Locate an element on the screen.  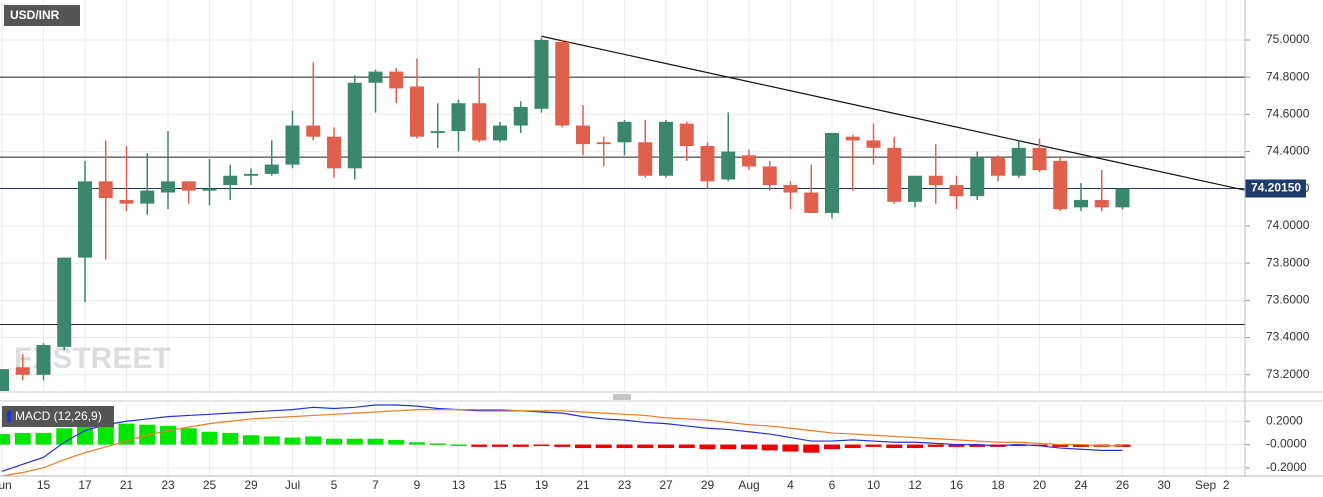
macd-line is located at coordinates (562, 442).